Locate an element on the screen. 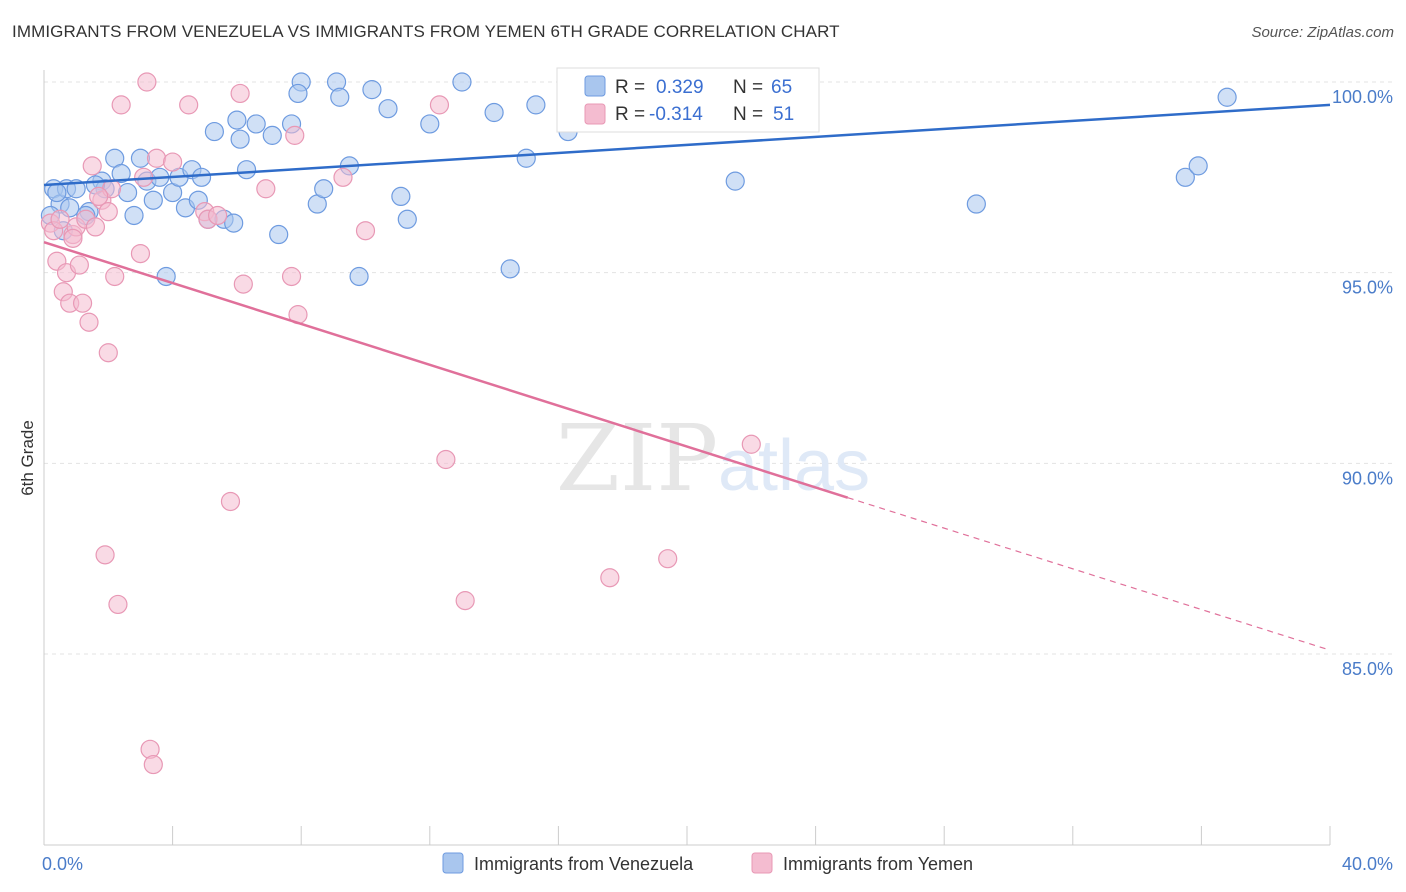 This screenshot has width=1406, height=892. x-tick-label: 0.0% is located at coordinates (62, 864).